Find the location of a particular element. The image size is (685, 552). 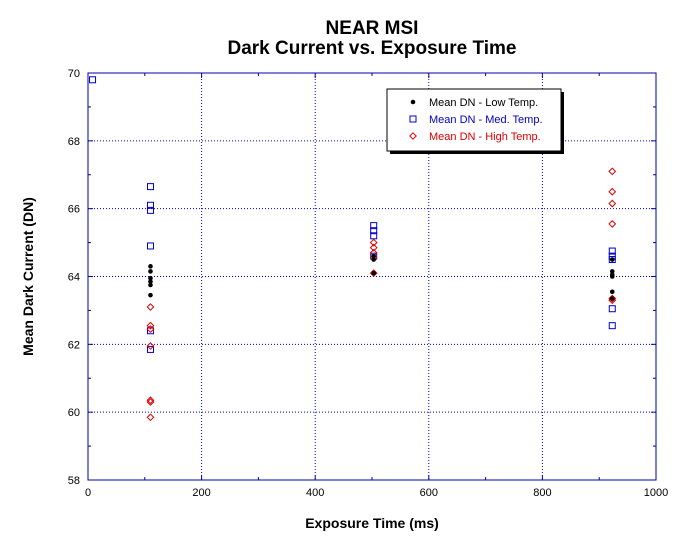

y-axis-label: Mean Dark Current (DN) is located at coordinates (28, 276).